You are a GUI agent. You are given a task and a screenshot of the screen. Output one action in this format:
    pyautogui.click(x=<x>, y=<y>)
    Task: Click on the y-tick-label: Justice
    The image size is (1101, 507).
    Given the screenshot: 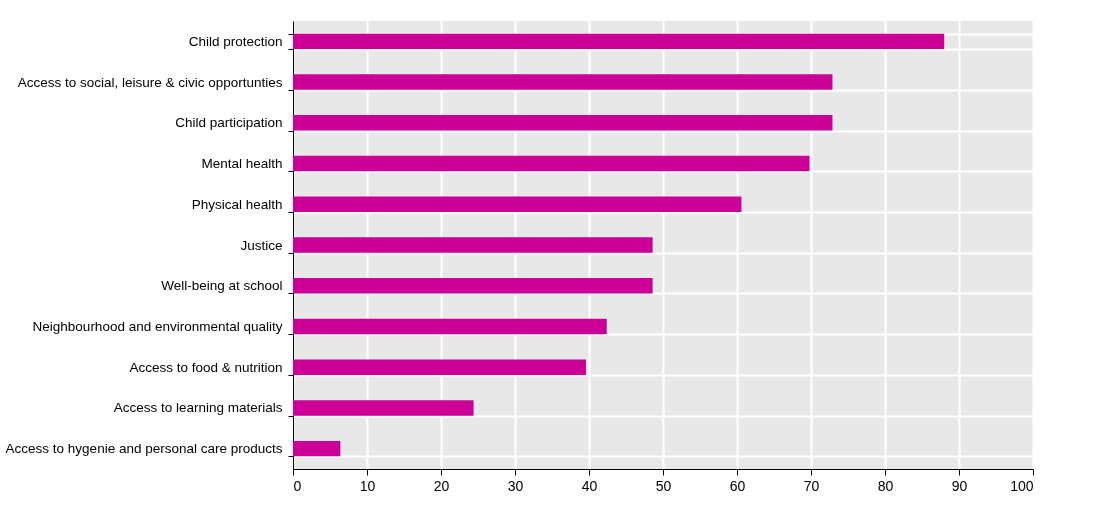 What is the action you would take?
    pyautogui.click(x=261, y=245)
    